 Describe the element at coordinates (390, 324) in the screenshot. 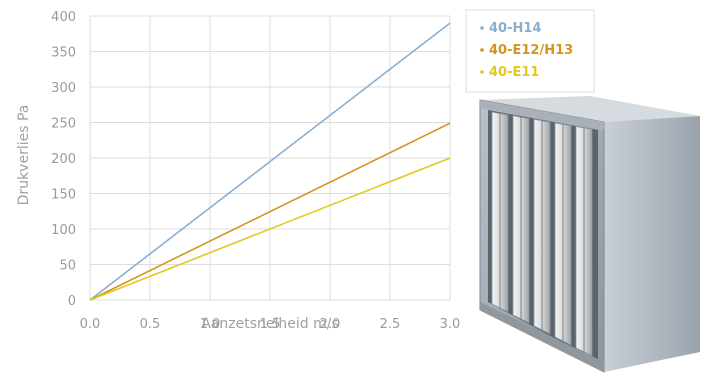

I see `x-tick-label: 2.5` at that location.